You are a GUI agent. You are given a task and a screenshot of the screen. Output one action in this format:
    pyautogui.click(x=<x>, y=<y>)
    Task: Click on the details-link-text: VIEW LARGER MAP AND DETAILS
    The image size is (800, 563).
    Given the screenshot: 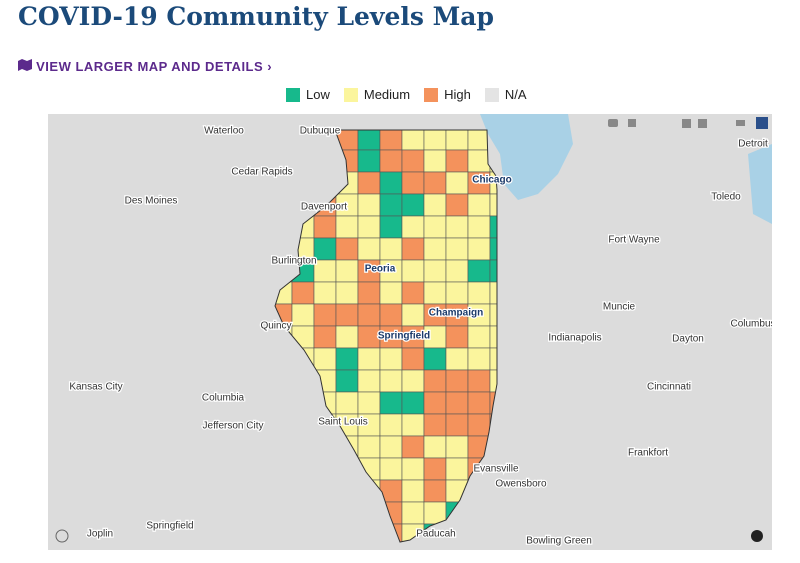 What is the action you would take?
    pyautogui.click(x=150, y=66)
    